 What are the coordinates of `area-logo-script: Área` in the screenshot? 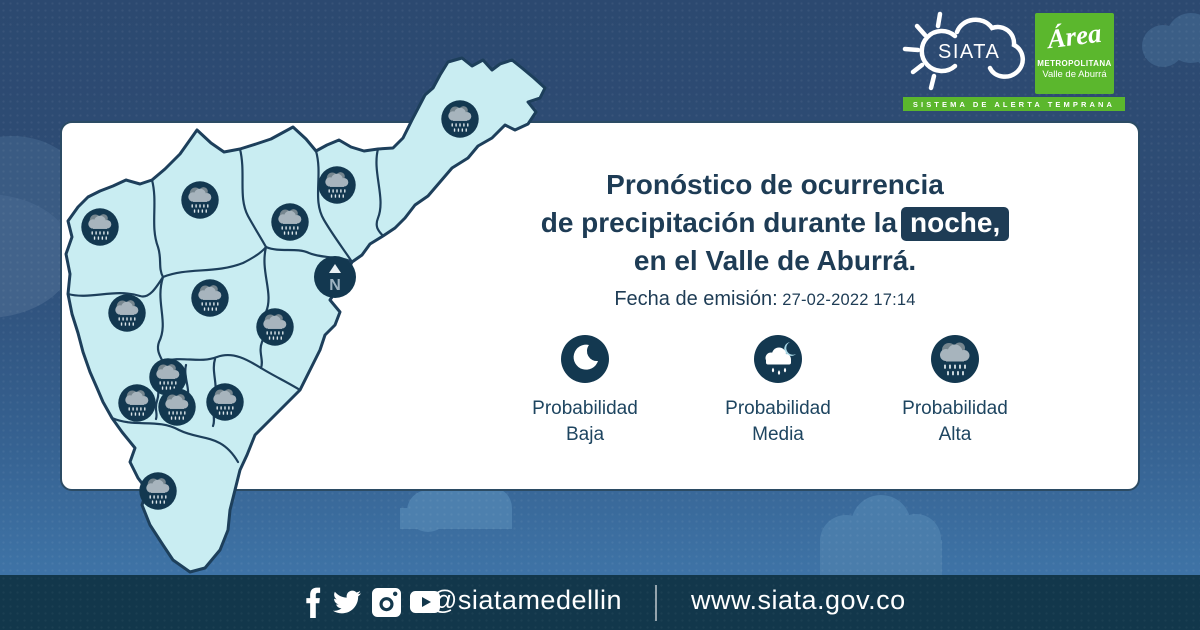 It's located at (1074, 36).